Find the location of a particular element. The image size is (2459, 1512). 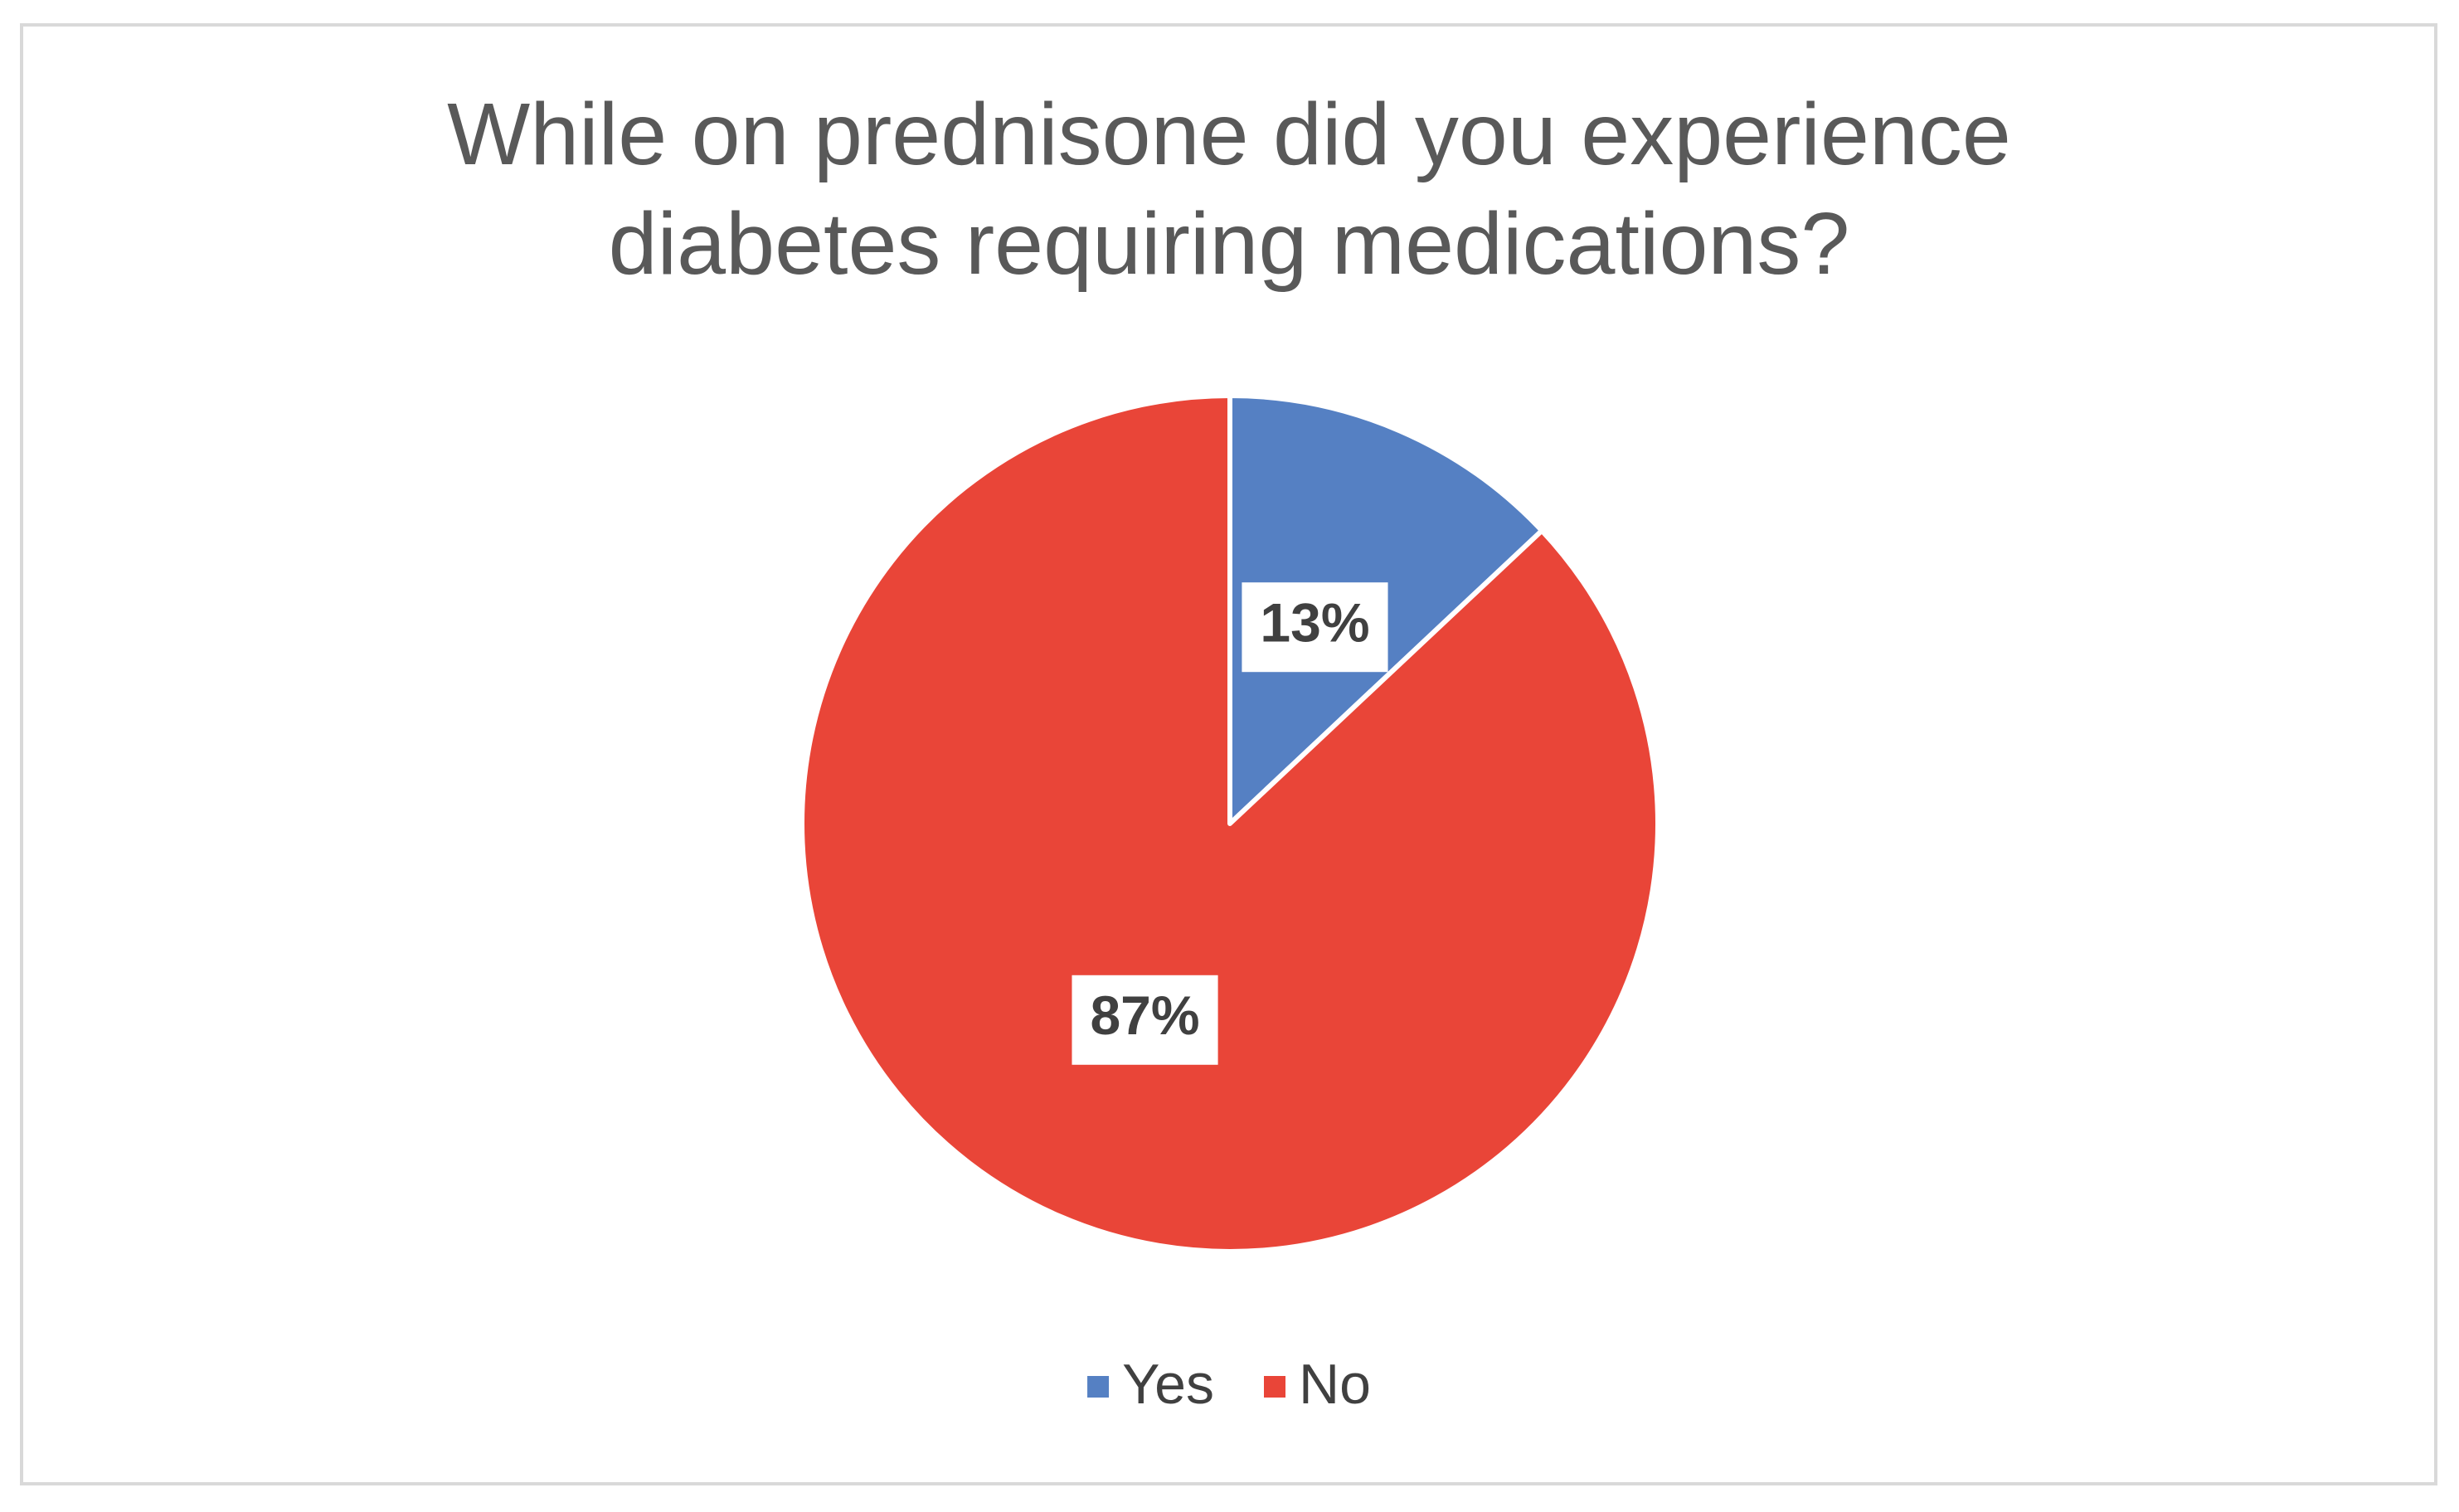

legend-item: Yes is located at coordinates (1150, 1385).